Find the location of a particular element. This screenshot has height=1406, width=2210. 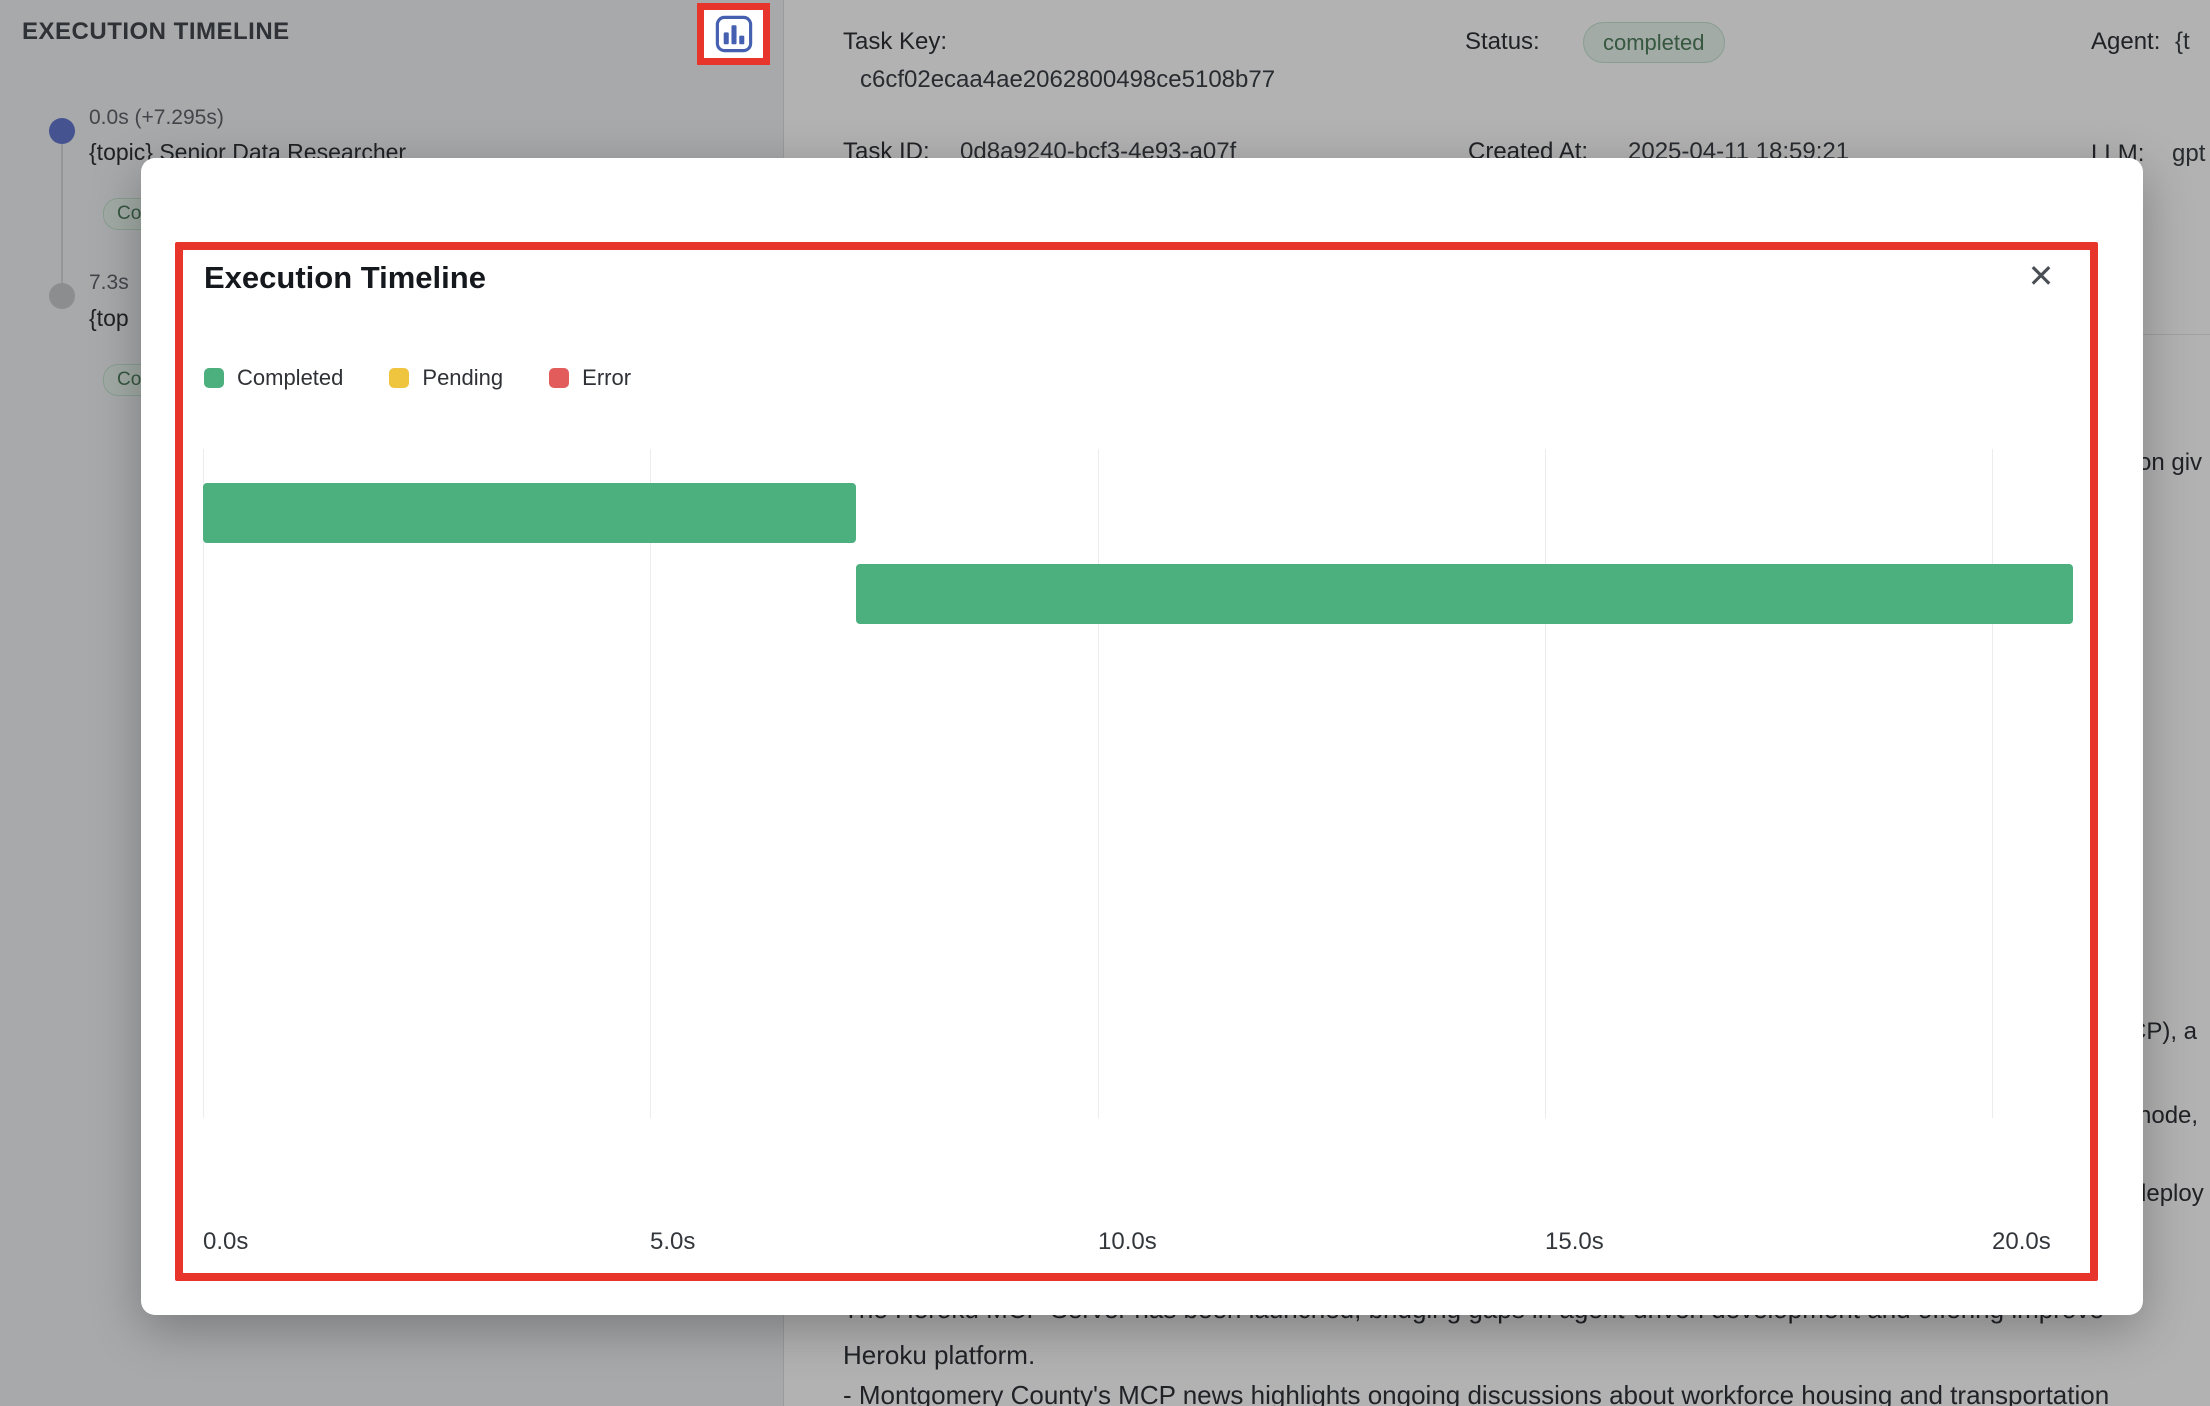

legend-label: Completed is located at coordinates (290, 377).